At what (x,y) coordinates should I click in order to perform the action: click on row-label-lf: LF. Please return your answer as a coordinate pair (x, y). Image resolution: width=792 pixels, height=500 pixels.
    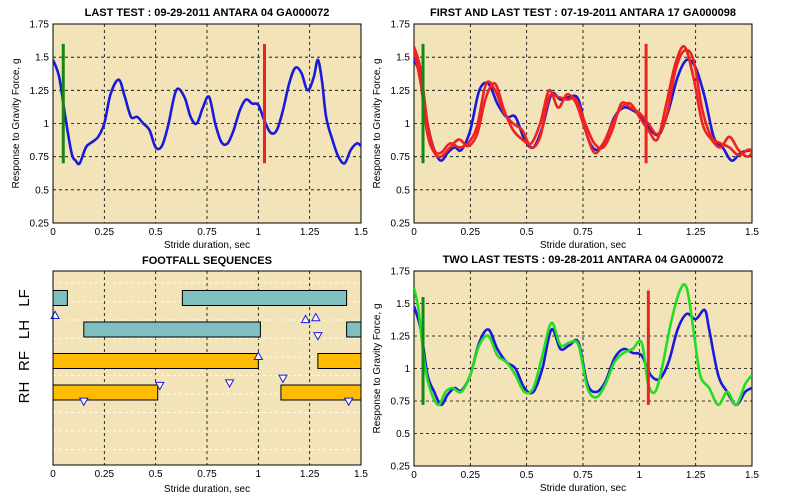
    Looking at the image, I should click on (24, 298).